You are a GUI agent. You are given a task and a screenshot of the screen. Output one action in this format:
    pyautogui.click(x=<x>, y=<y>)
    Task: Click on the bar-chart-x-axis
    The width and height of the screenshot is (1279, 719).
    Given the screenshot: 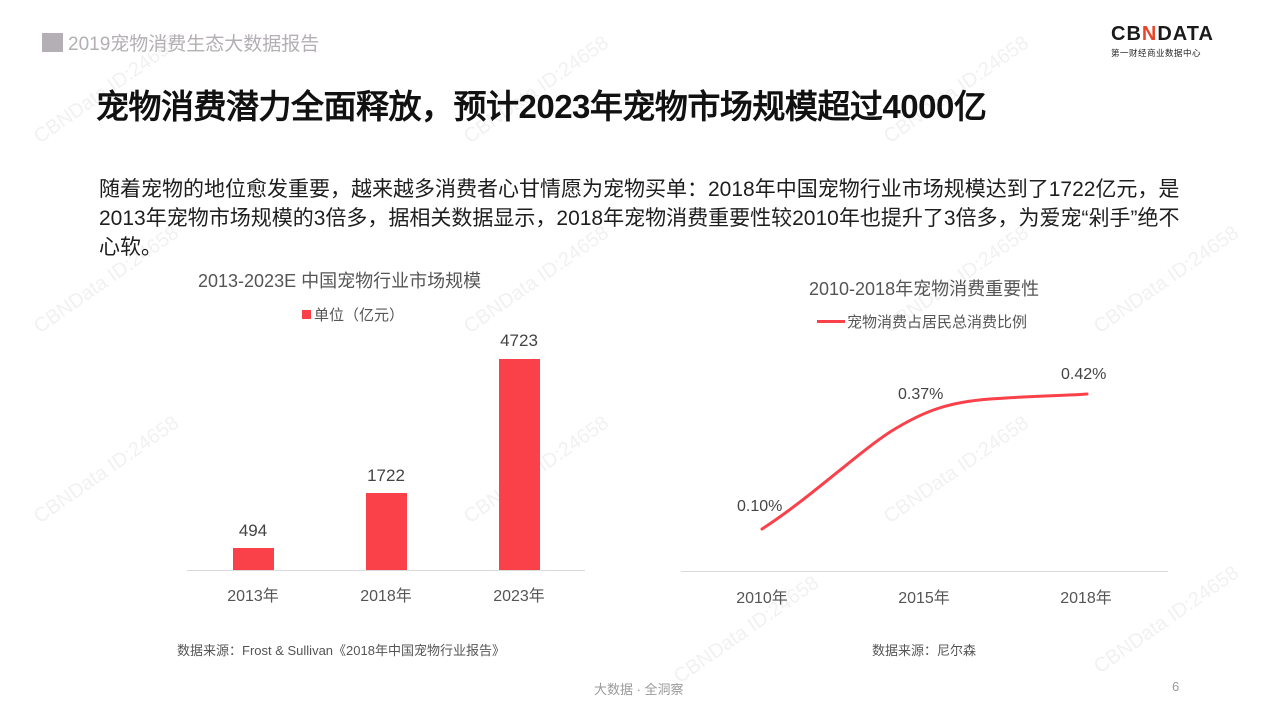 What is the action you would take?
    pyautogui.click(x=386, y=570)
    